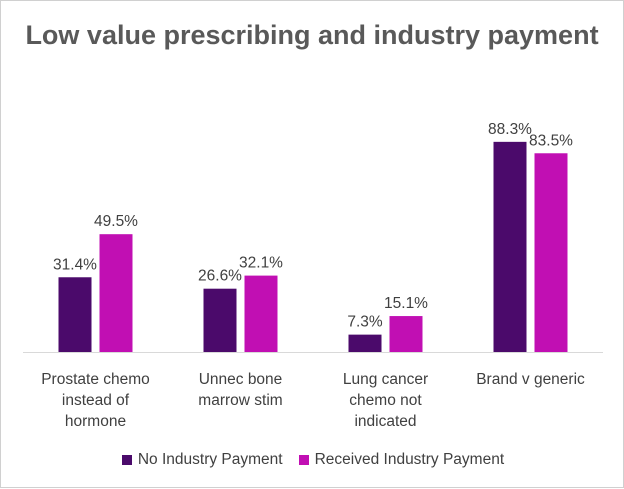  What do you see at coordinates (510, 129) in the screenshot?
I see `data-label-no-payment-3: 88.3%` at bounding box center [510, 129].